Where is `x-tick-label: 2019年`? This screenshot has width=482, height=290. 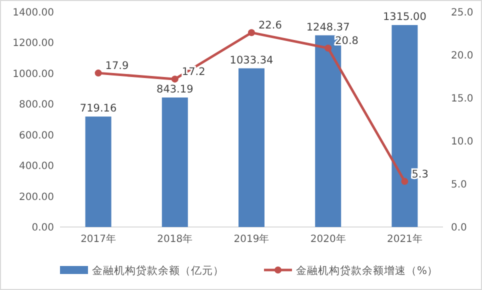 x-tick-label: 2019年 is located at coordinates (252, 239).